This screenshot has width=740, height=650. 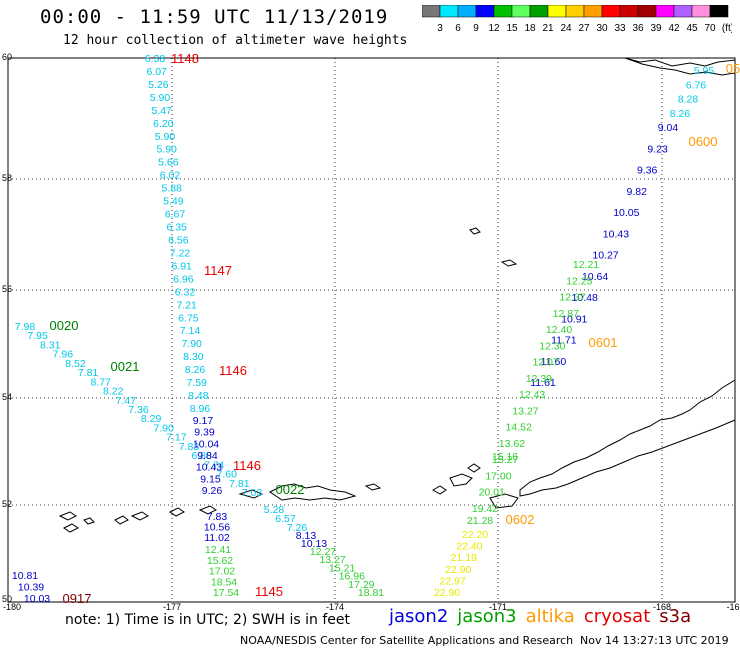 I want to click on colorbar-tick-label: 21, so click(x=548, y=28).